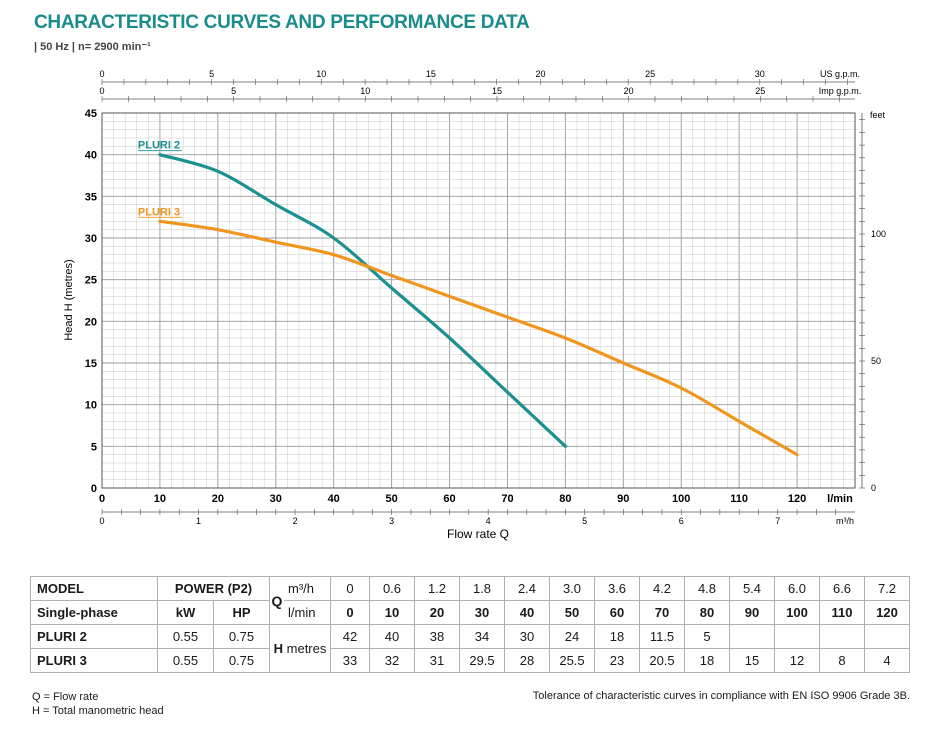  Describe the element at coordinates (307, 588) in the screenshot. I see `q-unit-m3h: m³/h` at that location.